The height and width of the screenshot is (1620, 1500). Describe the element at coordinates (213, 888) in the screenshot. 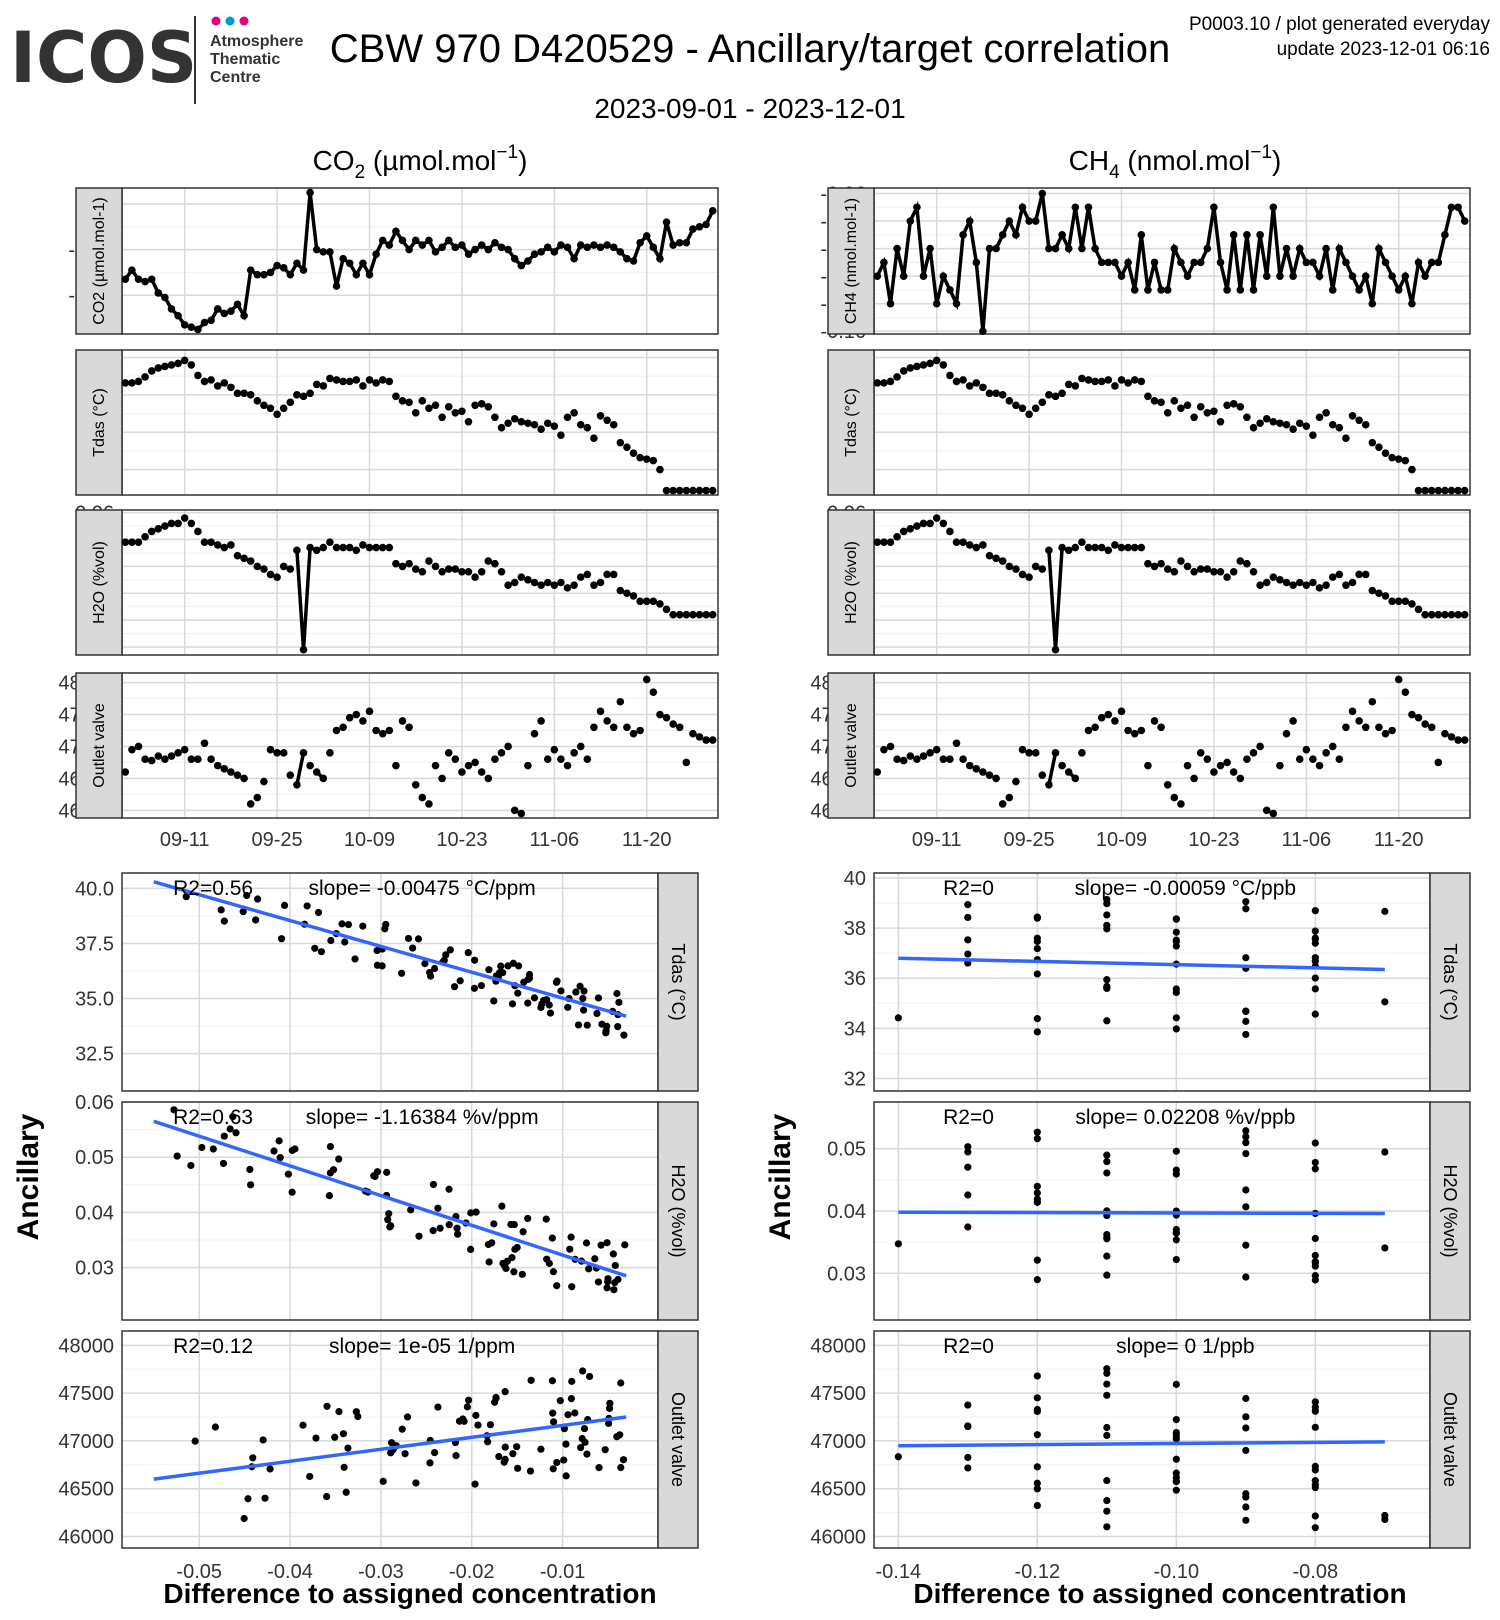

I see `r2-label: R2=0.56` at that location.